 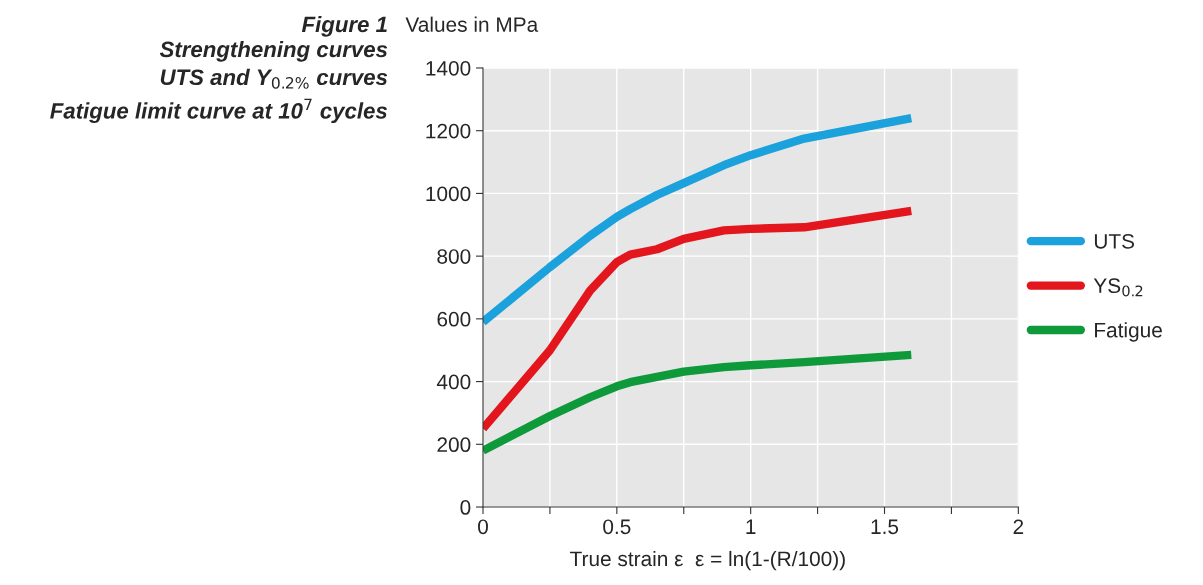 What do you see at coordinates (472, 24) in the screenshot?
I see `y-axis-title: Values in MPa` at bounding box center [472, 24].